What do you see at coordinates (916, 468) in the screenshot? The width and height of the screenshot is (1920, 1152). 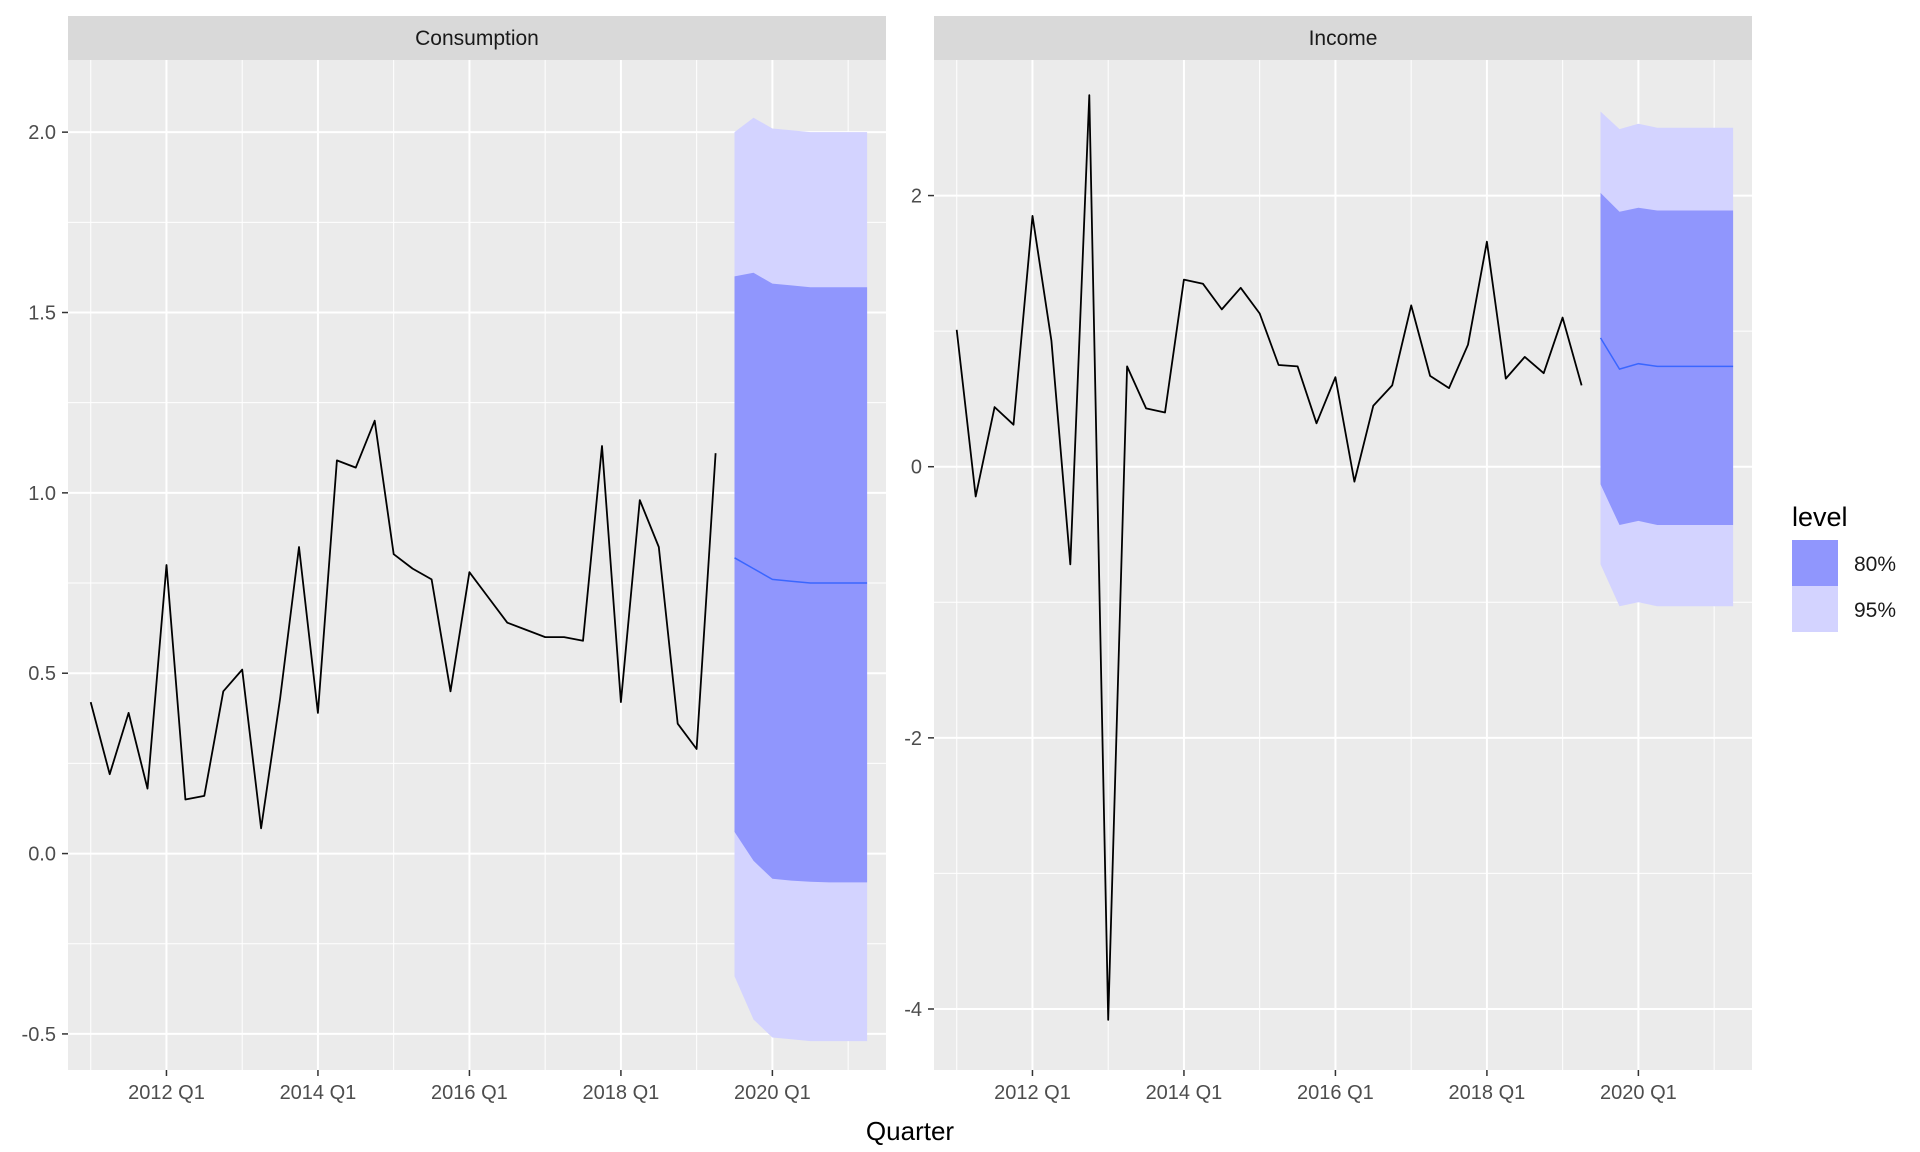 I see `y-tick-label: 0` at bounding box center [916, 468].